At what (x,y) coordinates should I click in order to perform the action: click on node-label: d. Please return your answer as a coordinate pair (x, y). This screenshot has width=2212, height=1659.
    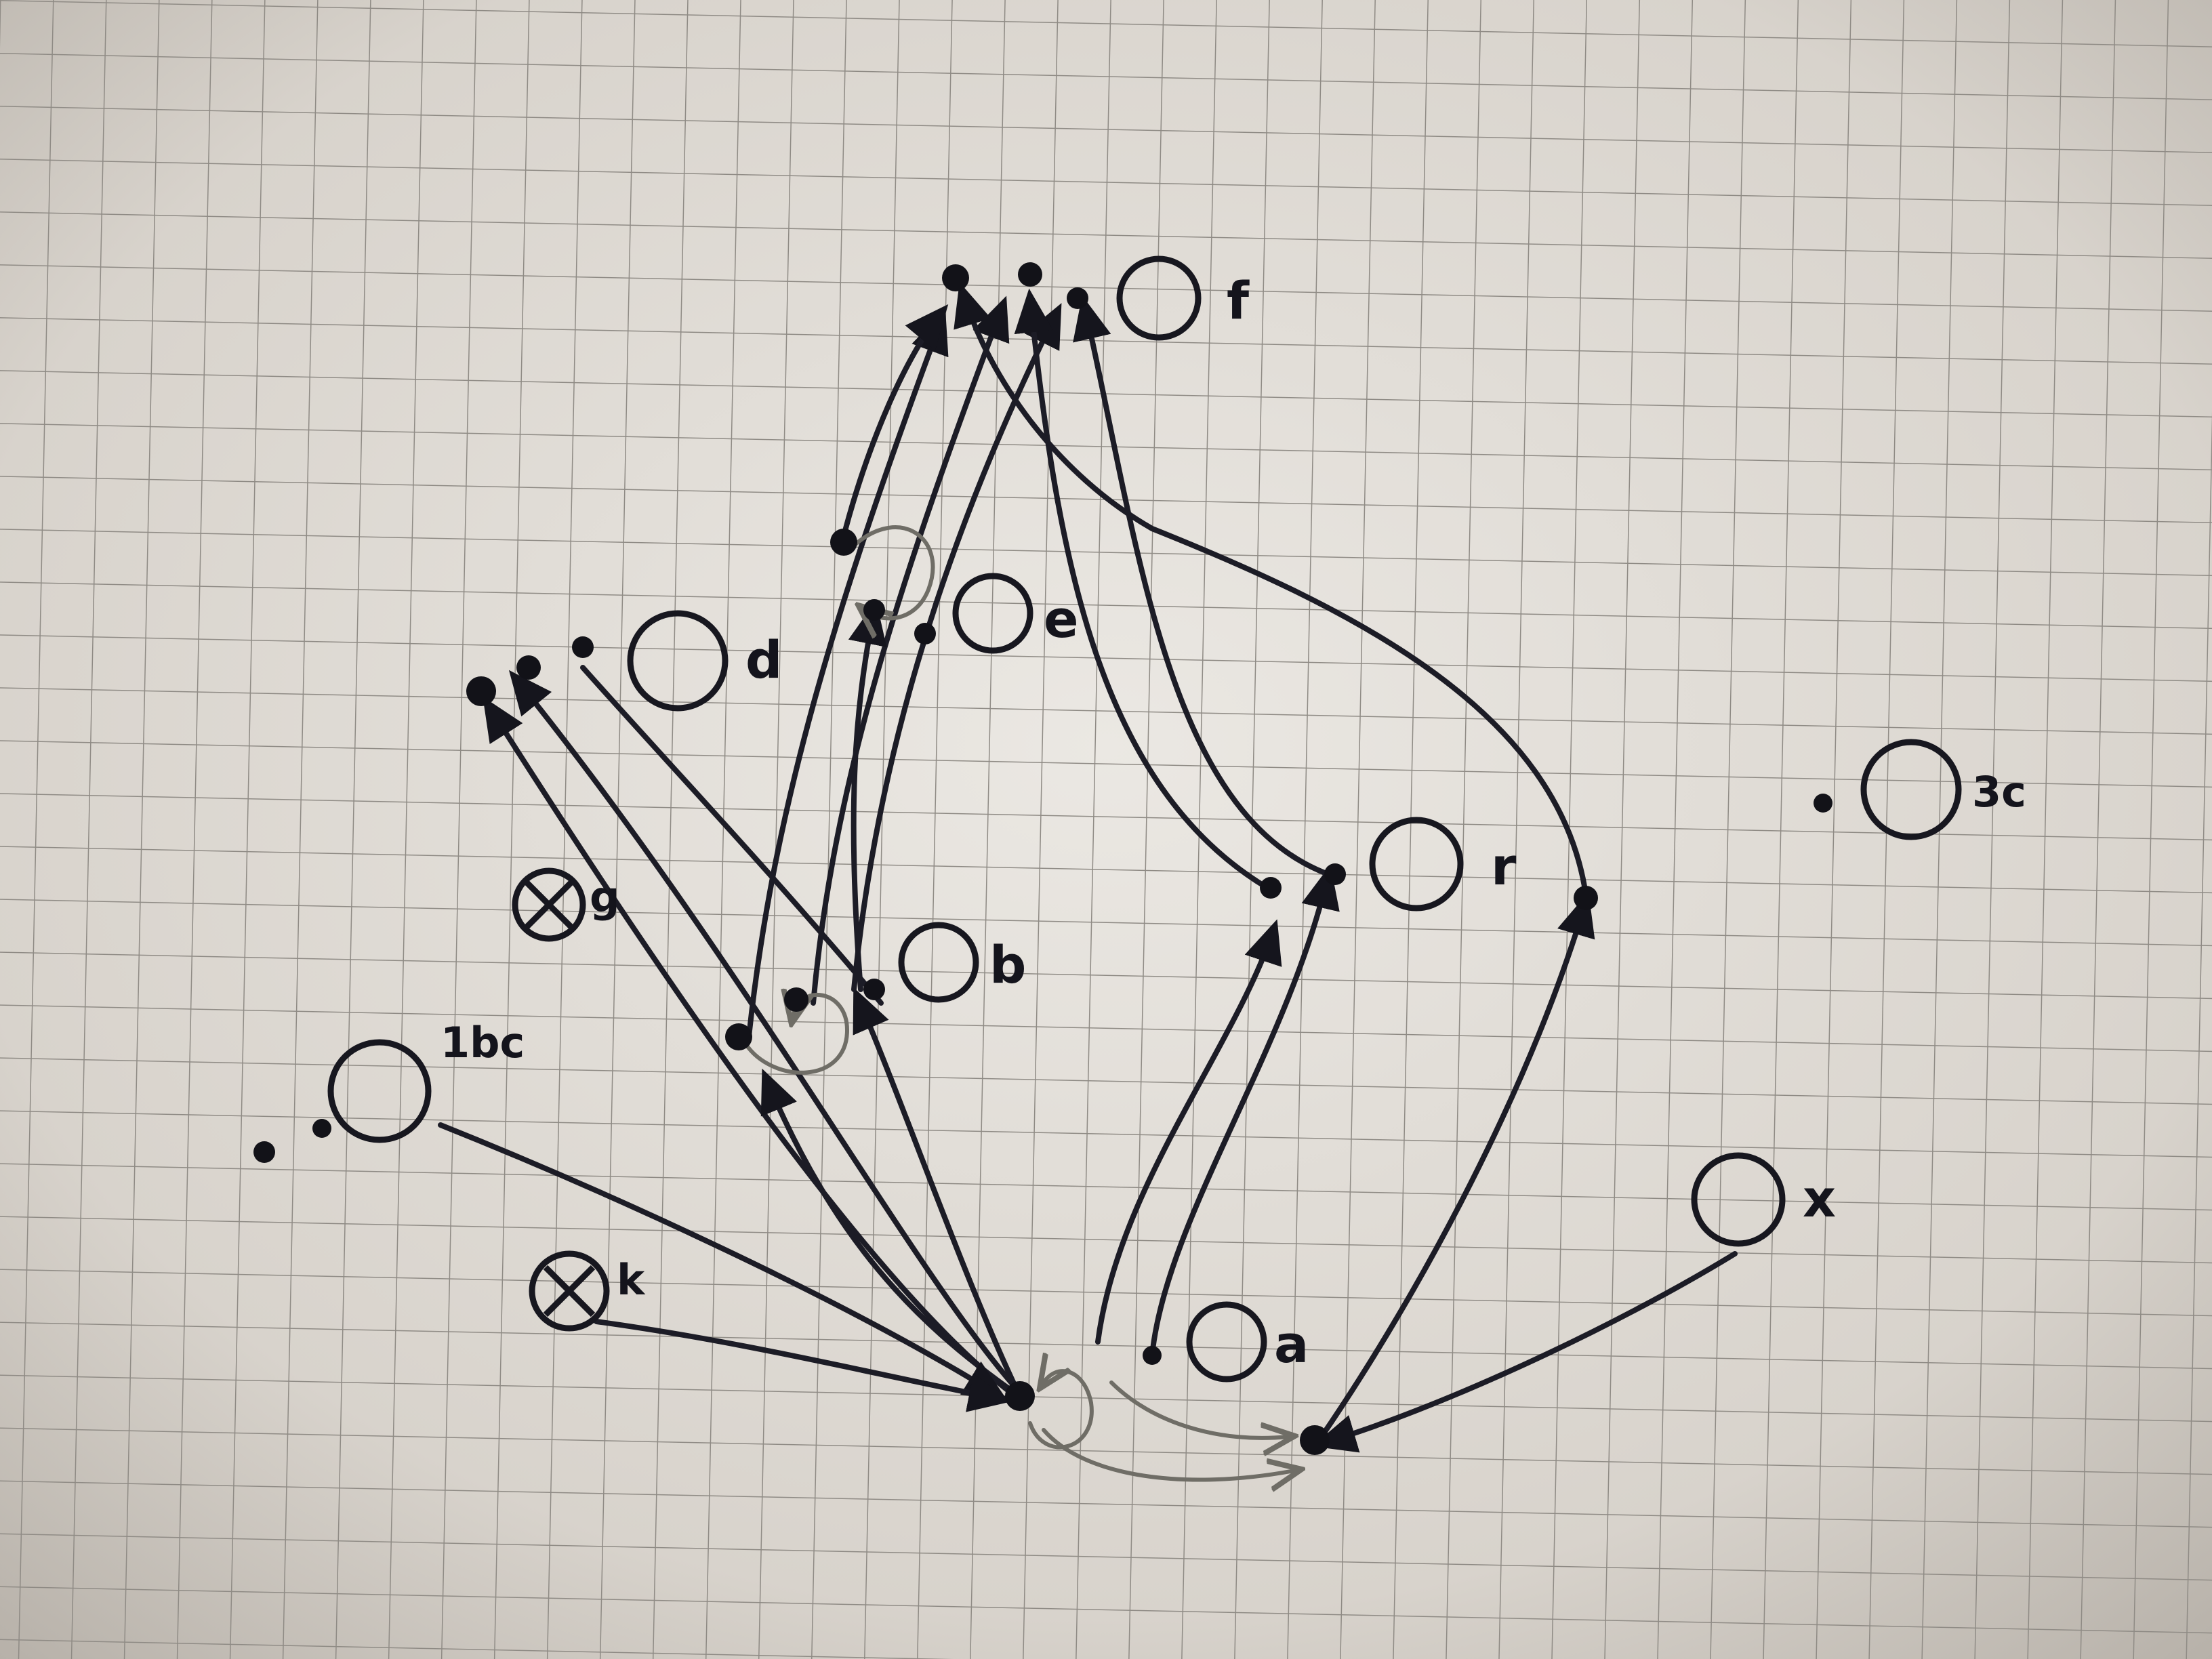
    Looking at the image, I should click on (763, 660).